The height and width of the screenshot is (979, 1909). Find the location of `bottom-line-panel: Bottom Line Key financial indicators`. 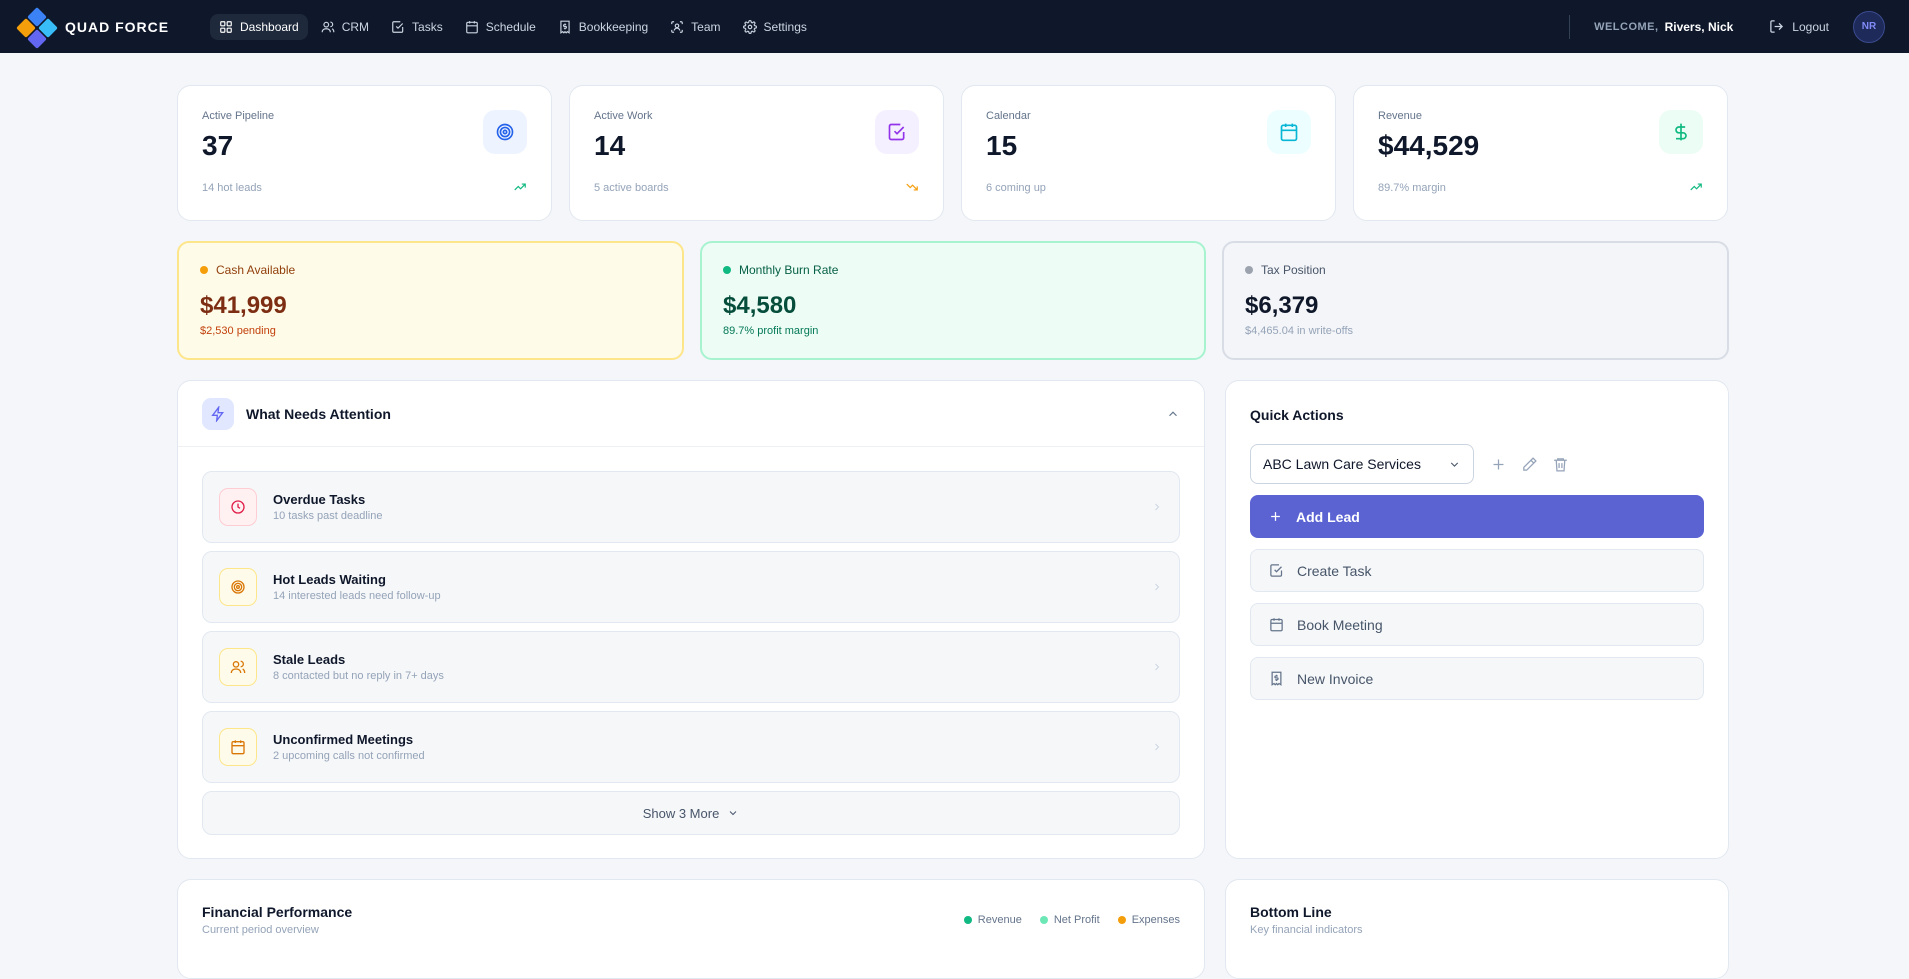

bottom-line-panel: Bottom Line Key financial indicators is located at coordinates (1477, 929).